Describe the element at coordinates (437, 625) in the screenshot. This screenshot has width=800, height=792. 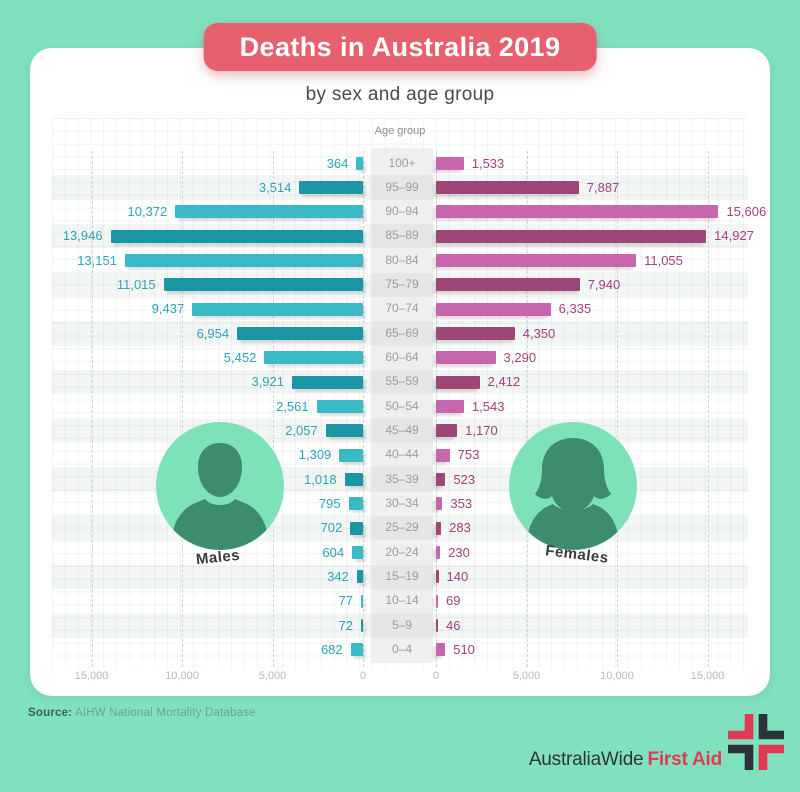
I see `female-bar-5–9` at that location.